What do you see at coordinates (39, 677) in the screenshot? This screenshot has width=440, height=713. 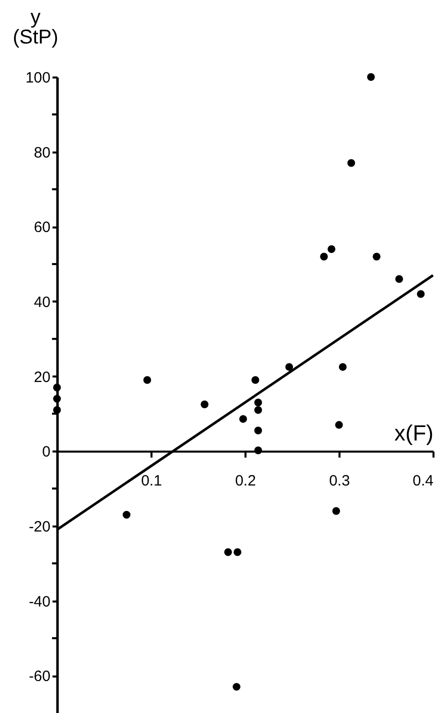 I see `y-tick-label: -60` at bounding box center [39, 677].